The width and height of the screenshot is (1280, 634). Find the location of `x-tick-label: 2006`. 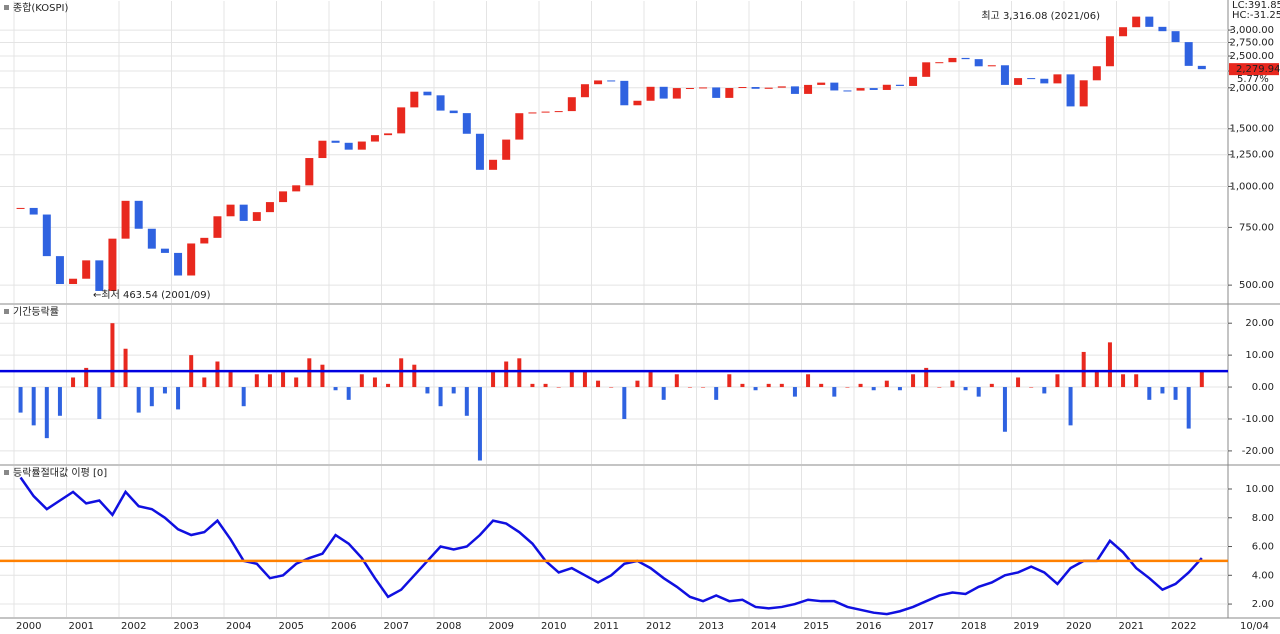

x-tick-label: 2006 is located at coordinates (343, 626).